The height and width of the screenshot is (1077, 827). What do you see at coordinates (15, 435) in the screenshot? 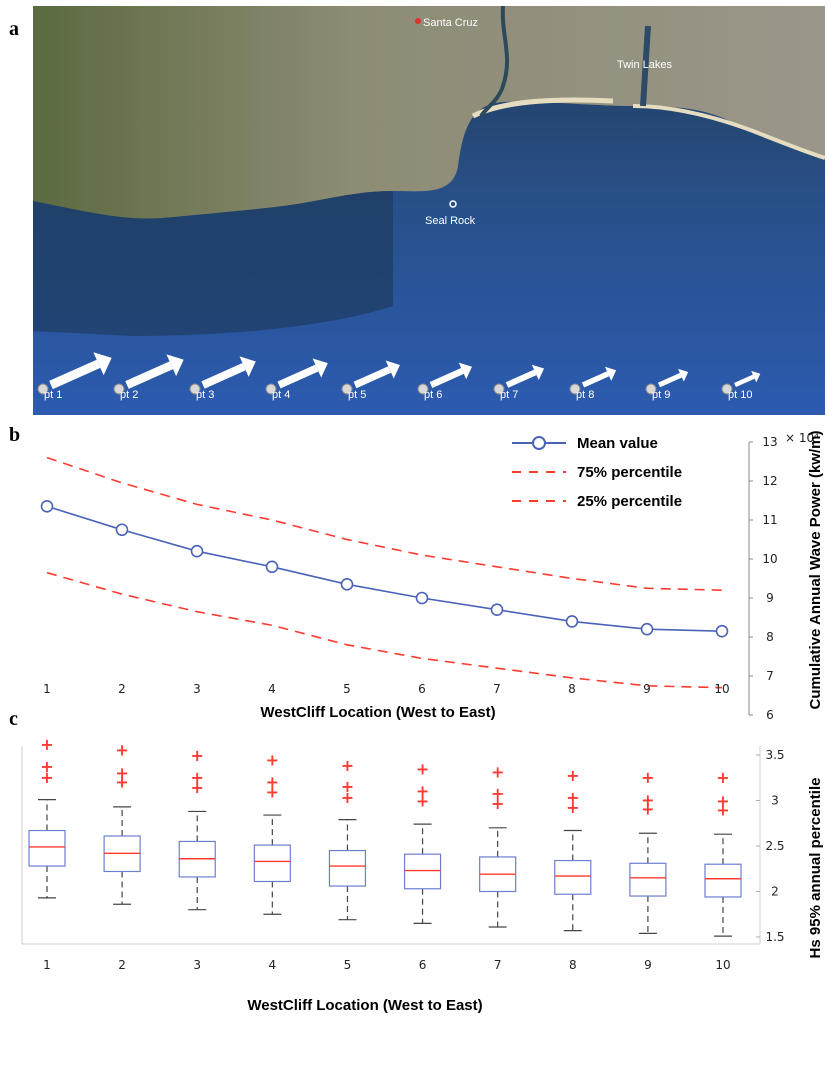
I see `panel-label-b: b` at bounding box center [15, 435].